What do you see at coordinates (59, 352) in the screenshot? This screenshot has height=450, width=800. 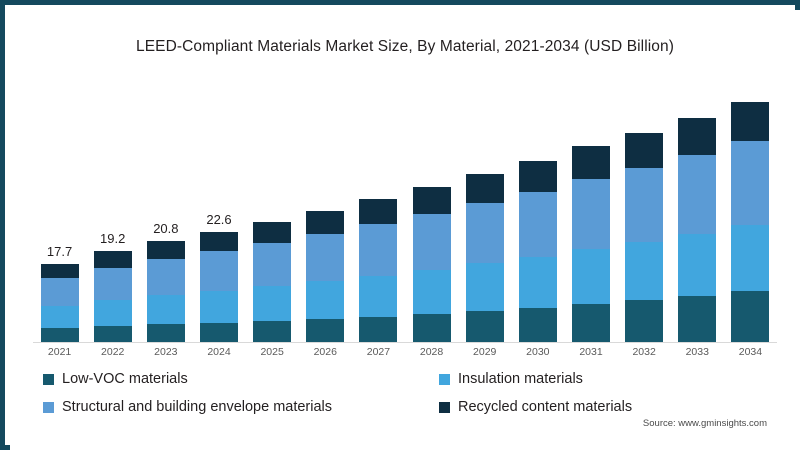 I see `x-axis-tick-2021: 2021` at bounding box center [59, 352].